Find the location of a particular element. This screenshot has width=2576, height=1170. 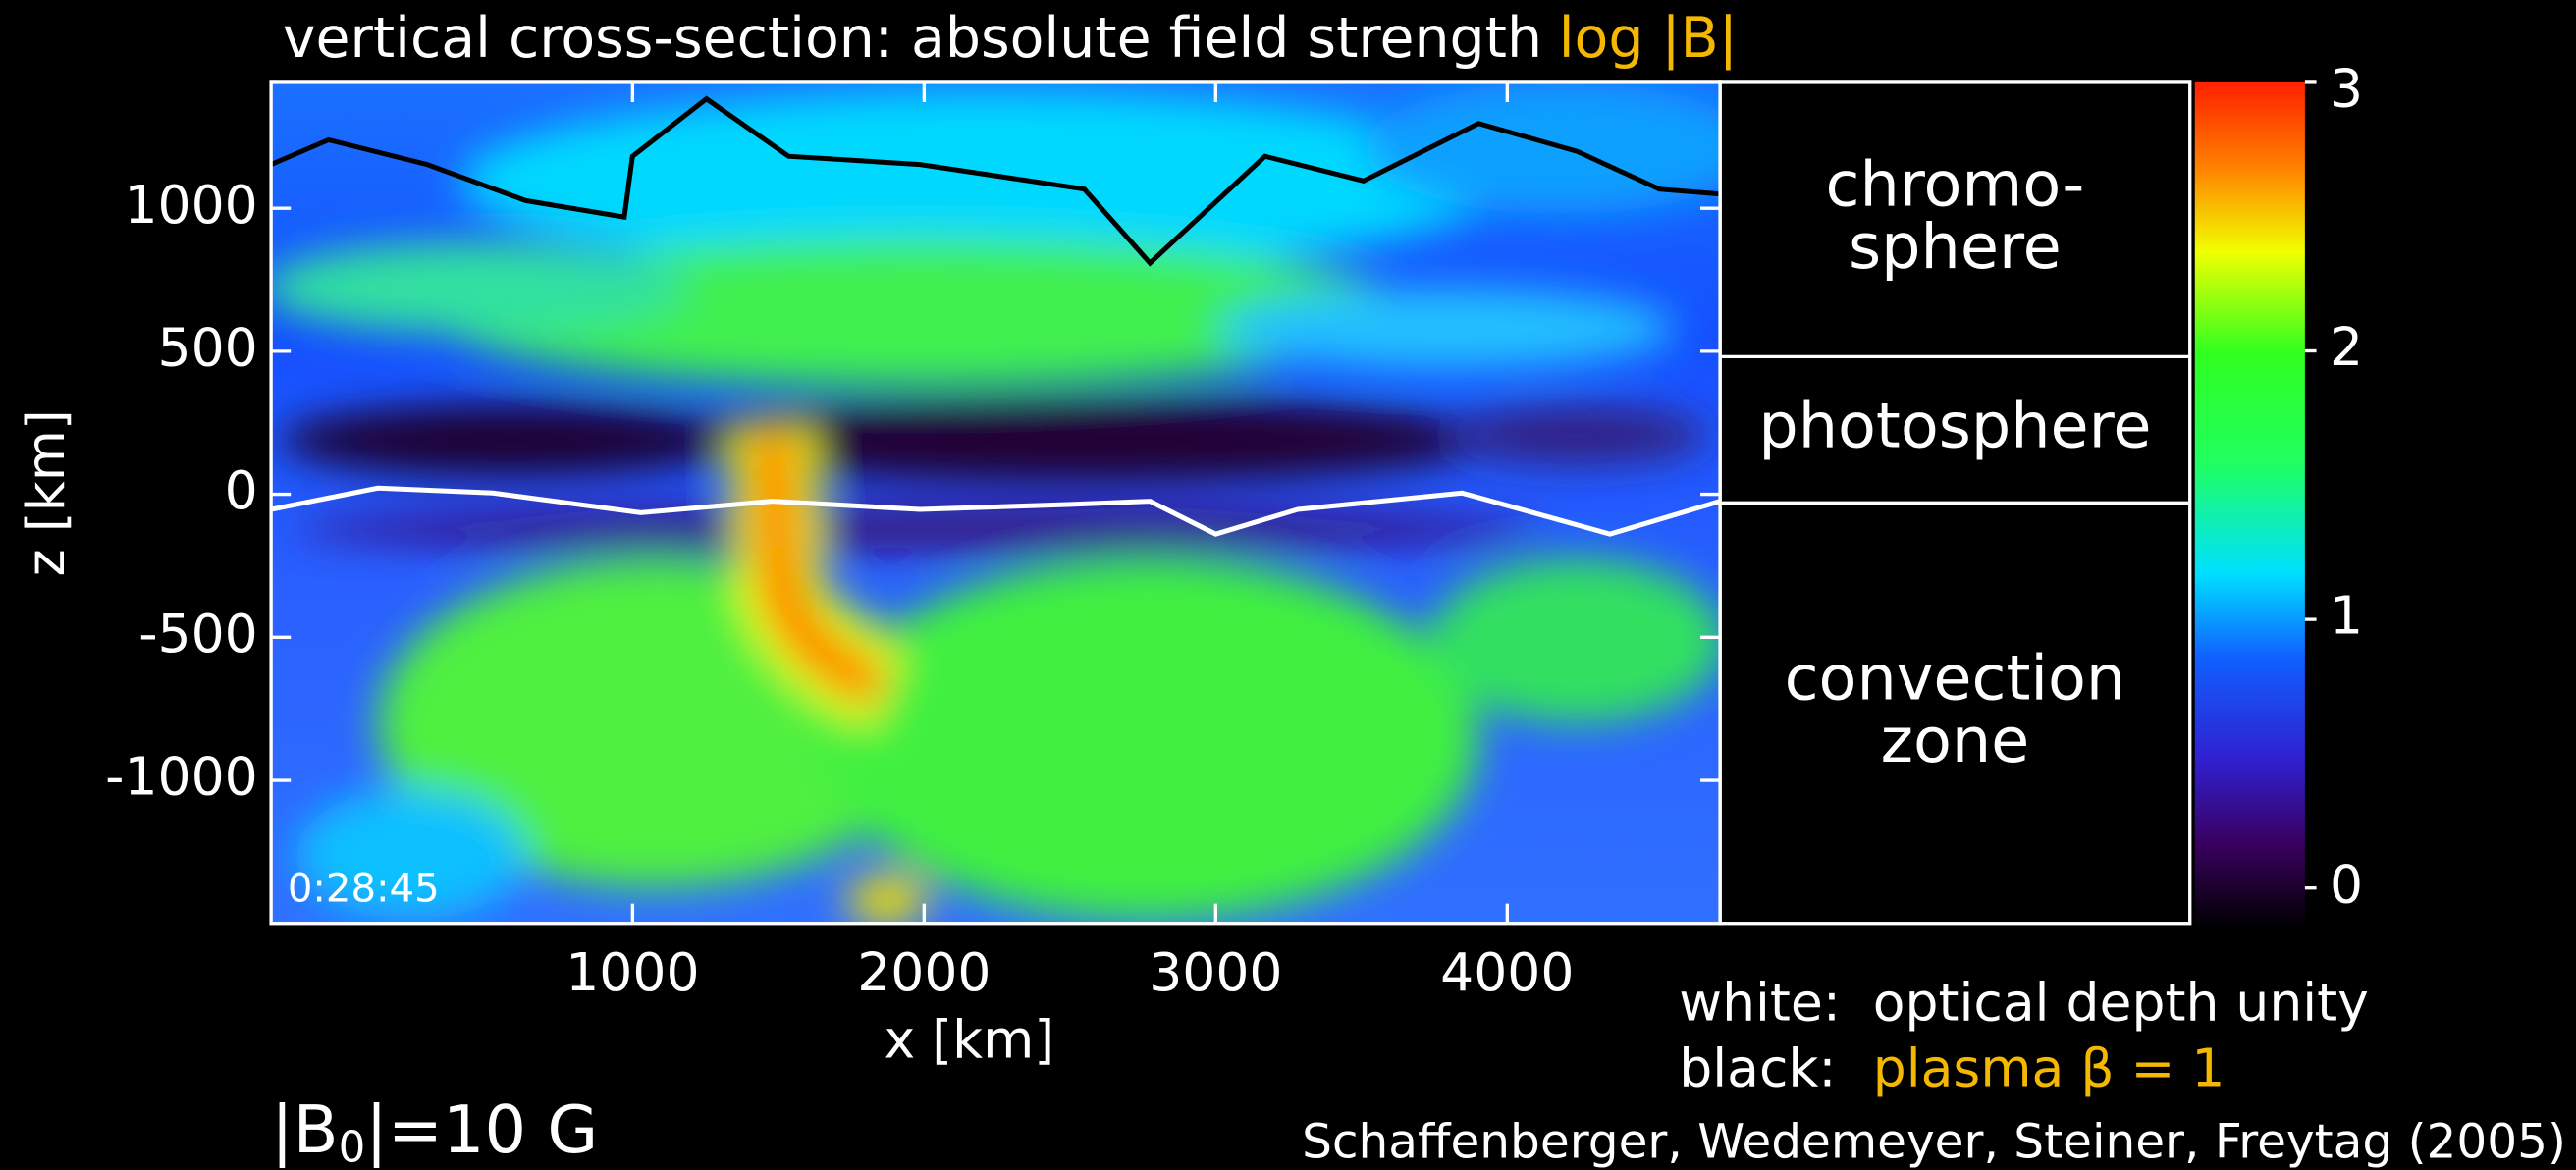

y-tick-label: -1000 is located at coordinates (181, 777).